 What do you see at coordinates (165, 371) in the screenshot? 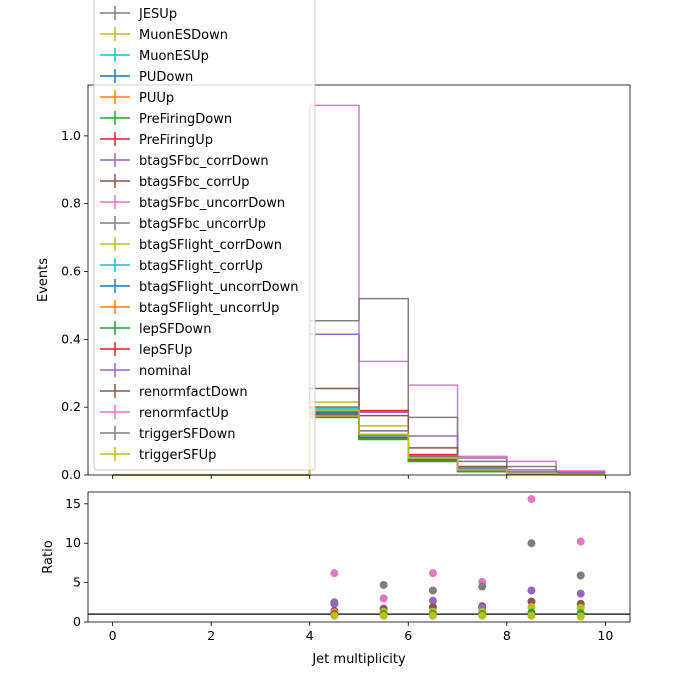
I see `legend-label: nominal` at bounding box center [165, 371].